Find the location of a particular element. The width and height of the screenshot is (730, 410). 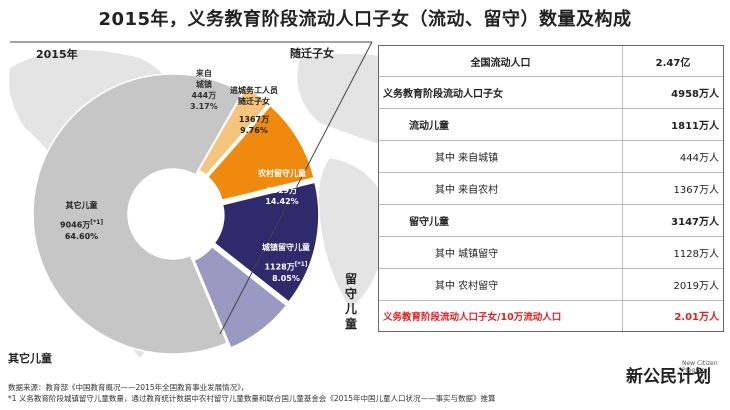

table-row: 其中 来自农村 1367万人 is located at coordinates (551, 188).